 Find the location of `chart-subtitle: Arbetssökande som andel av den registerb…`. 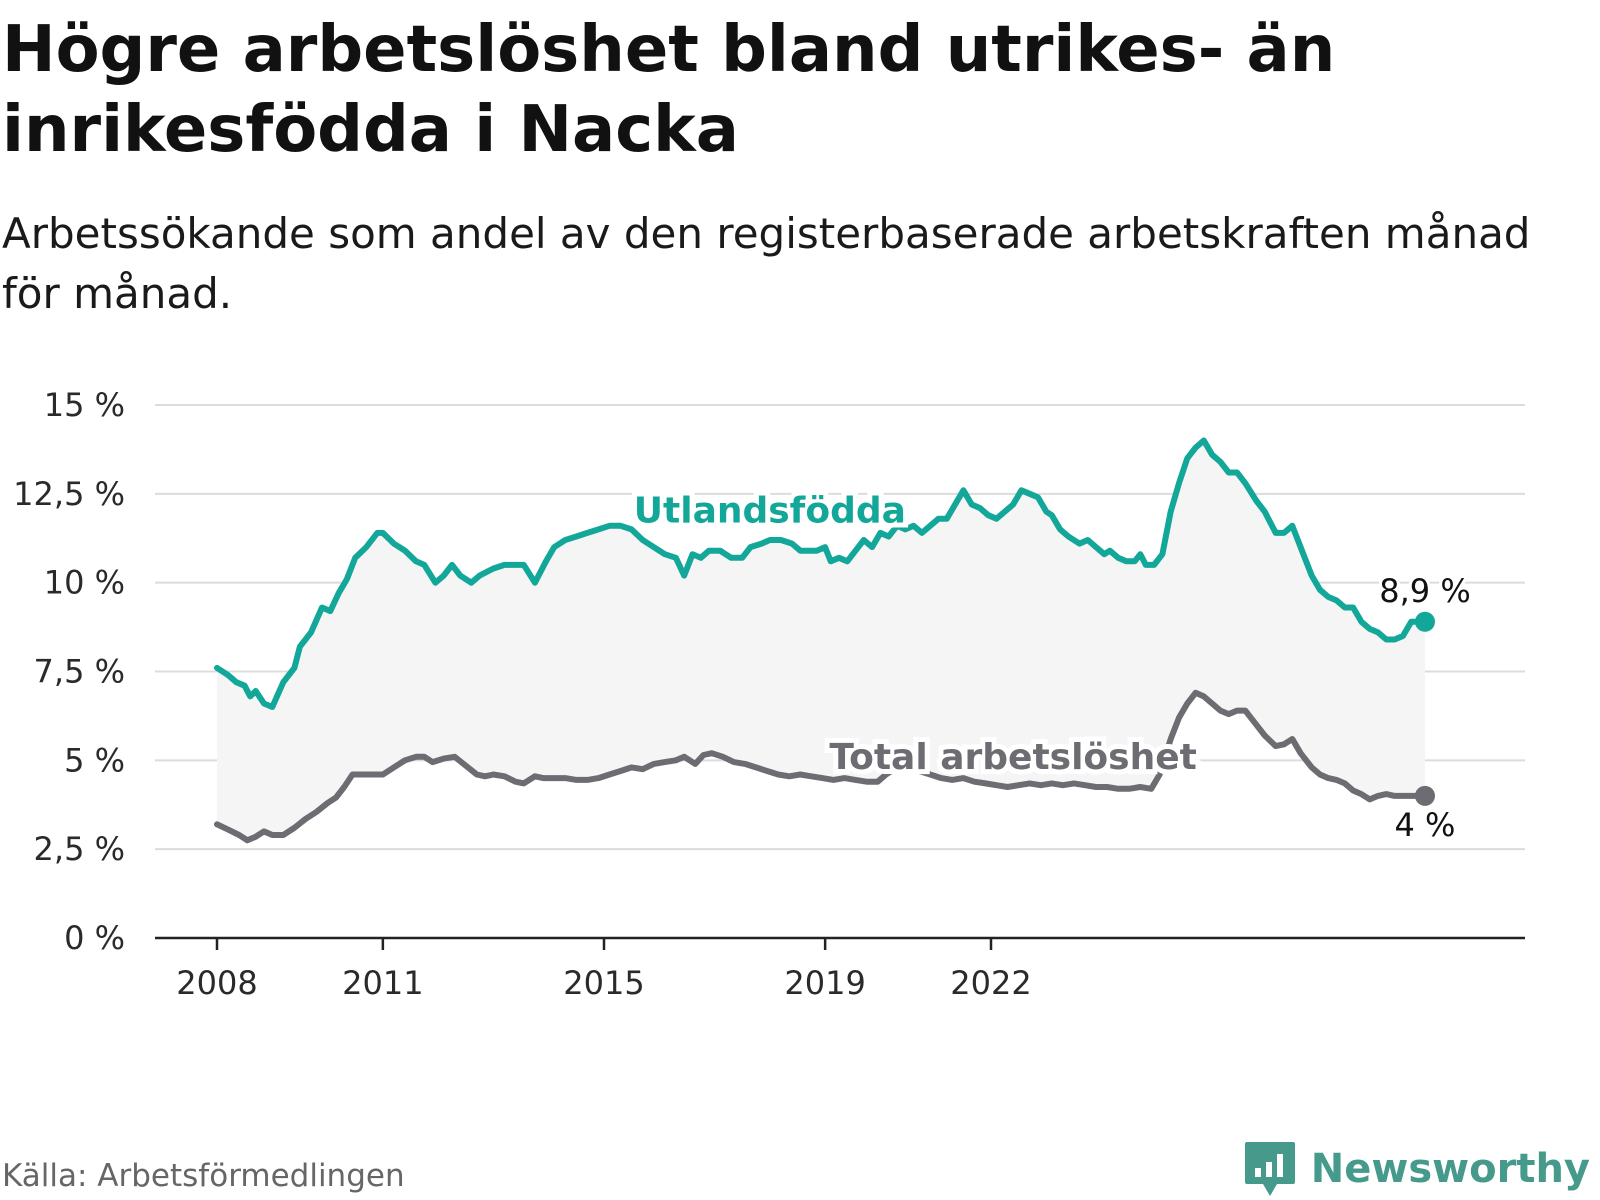

chart-subtitle: Arbetssökande som andel av den registerb… is located at coordinates (766, 263).